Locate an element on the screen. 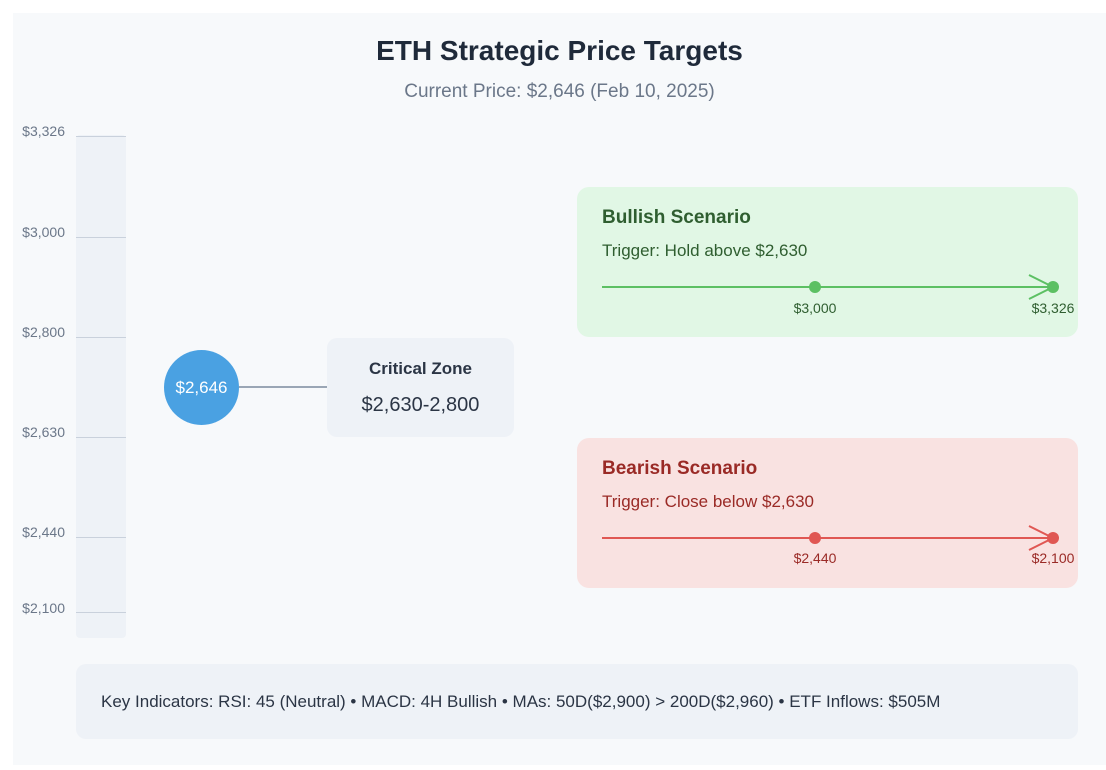 This screenshot has height=770, width=1106. page-title: ETH Strategic Price Targets is located at coordinates (559, 50).